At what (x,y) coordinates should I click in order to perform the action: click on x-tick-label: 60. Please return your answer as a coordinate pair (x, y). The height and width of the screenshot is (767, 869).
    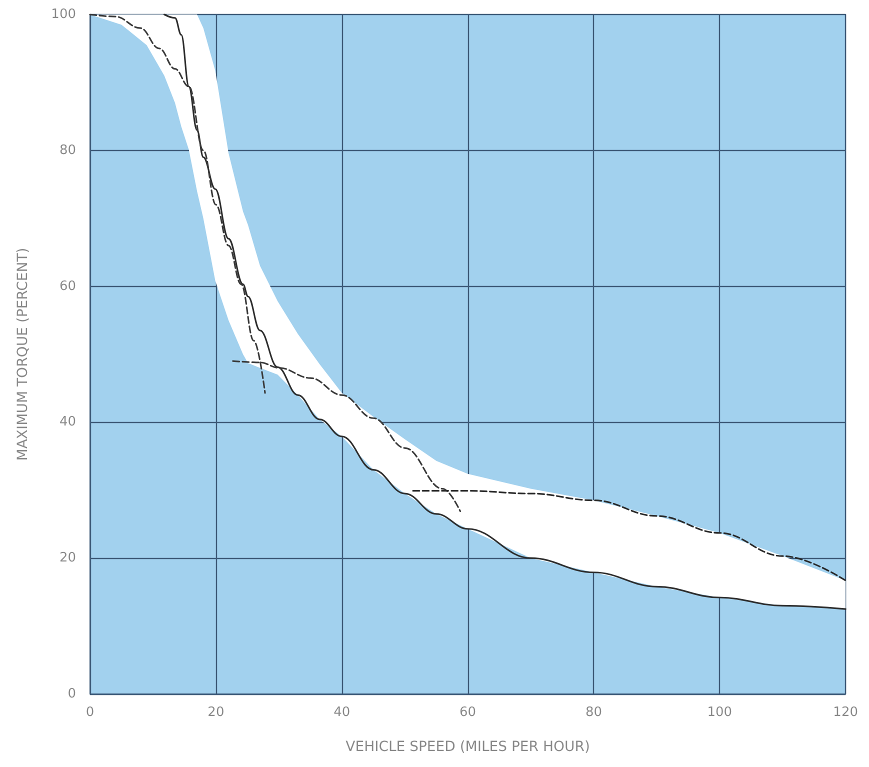
    Looking at the image, I should click on (468, 712).